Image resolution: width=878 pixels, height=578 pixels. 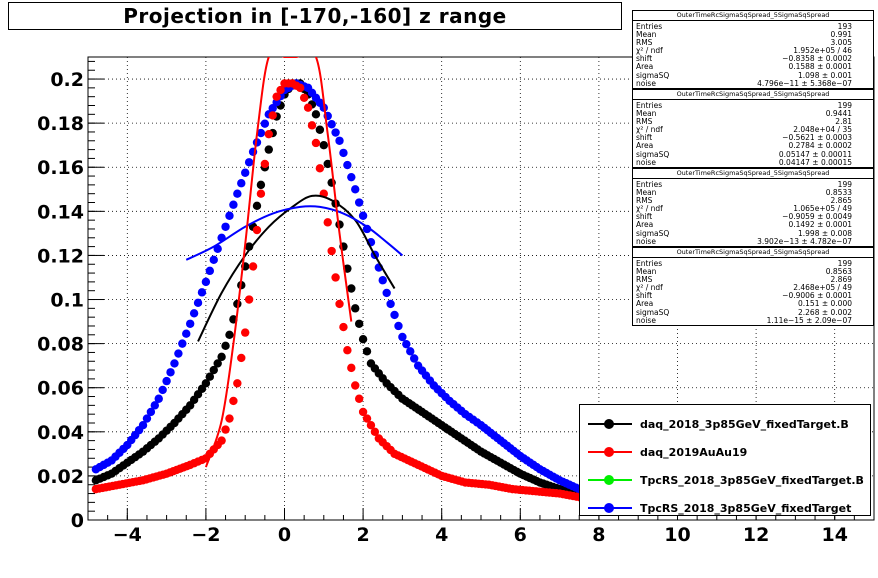 I want to click on legend-label: daq_2018_3p85GeV_fixedTarget.B, so click(x=744, y=424).